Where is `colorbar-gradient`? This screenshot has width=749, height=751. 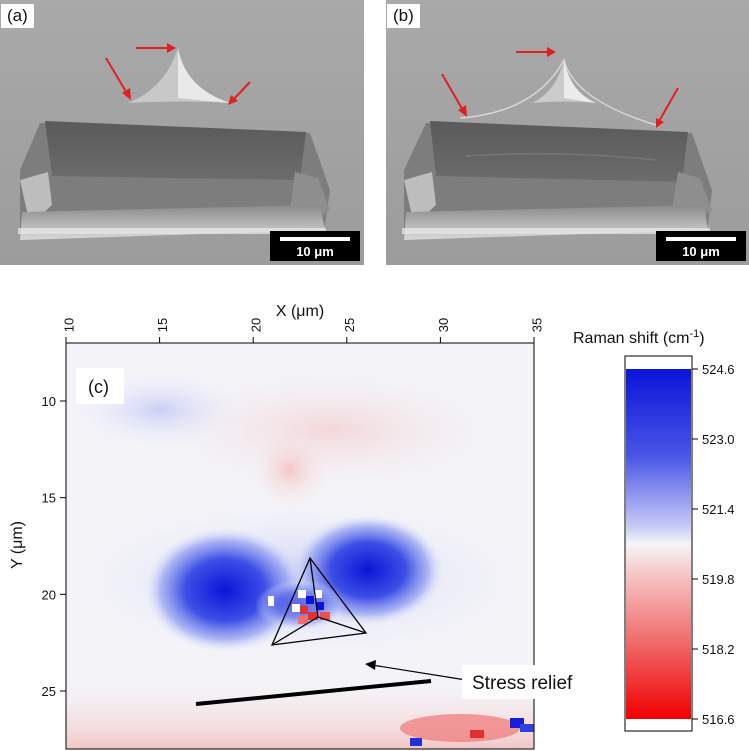
colorbar-gradient is located at coordinates (658, 544).